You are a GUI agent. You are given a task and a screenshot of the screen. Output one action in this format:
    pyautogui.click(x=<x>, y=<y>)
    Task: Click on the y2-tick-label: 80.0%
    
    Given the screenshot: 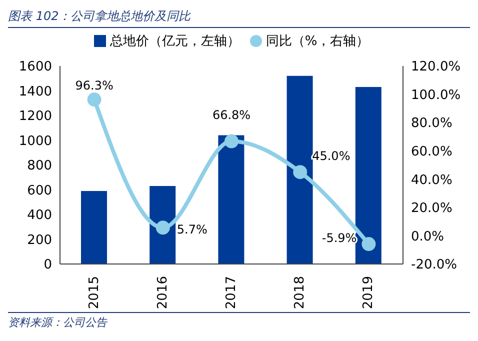 What is the action you would take?
    pyautogui.click(x=431, y=124)
    